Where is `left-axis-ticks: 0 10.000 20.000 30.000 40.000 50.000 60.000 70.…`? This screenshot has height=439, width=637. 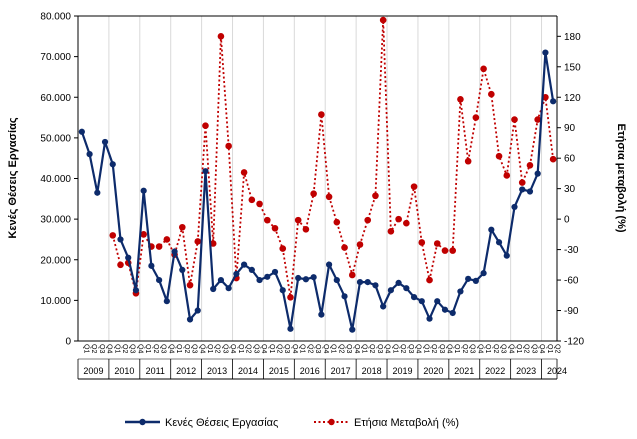 left-axis-ticks: 0 10.000 20.000 30.000 40.000 50.000 60.000 70.… is located at coordinates (59, 180).